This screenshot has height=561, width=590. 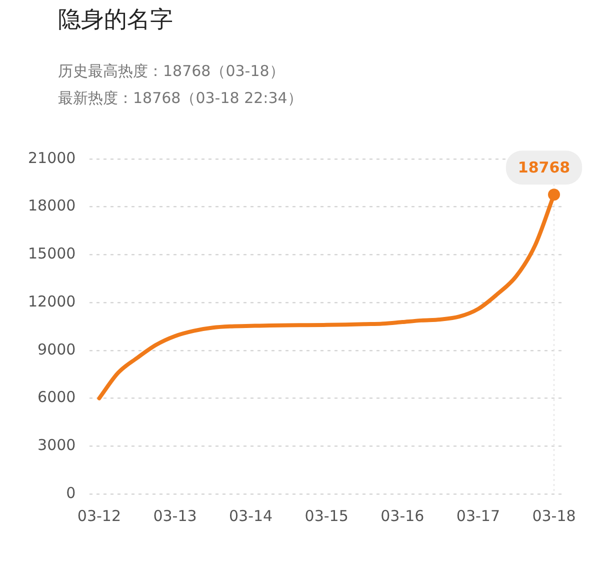 What do you see at coordinates (172, 71) in the screenshot?
I see `chart-subtitle: 历史最高热度：18768（03-18）` at bounding box center [172, 71].